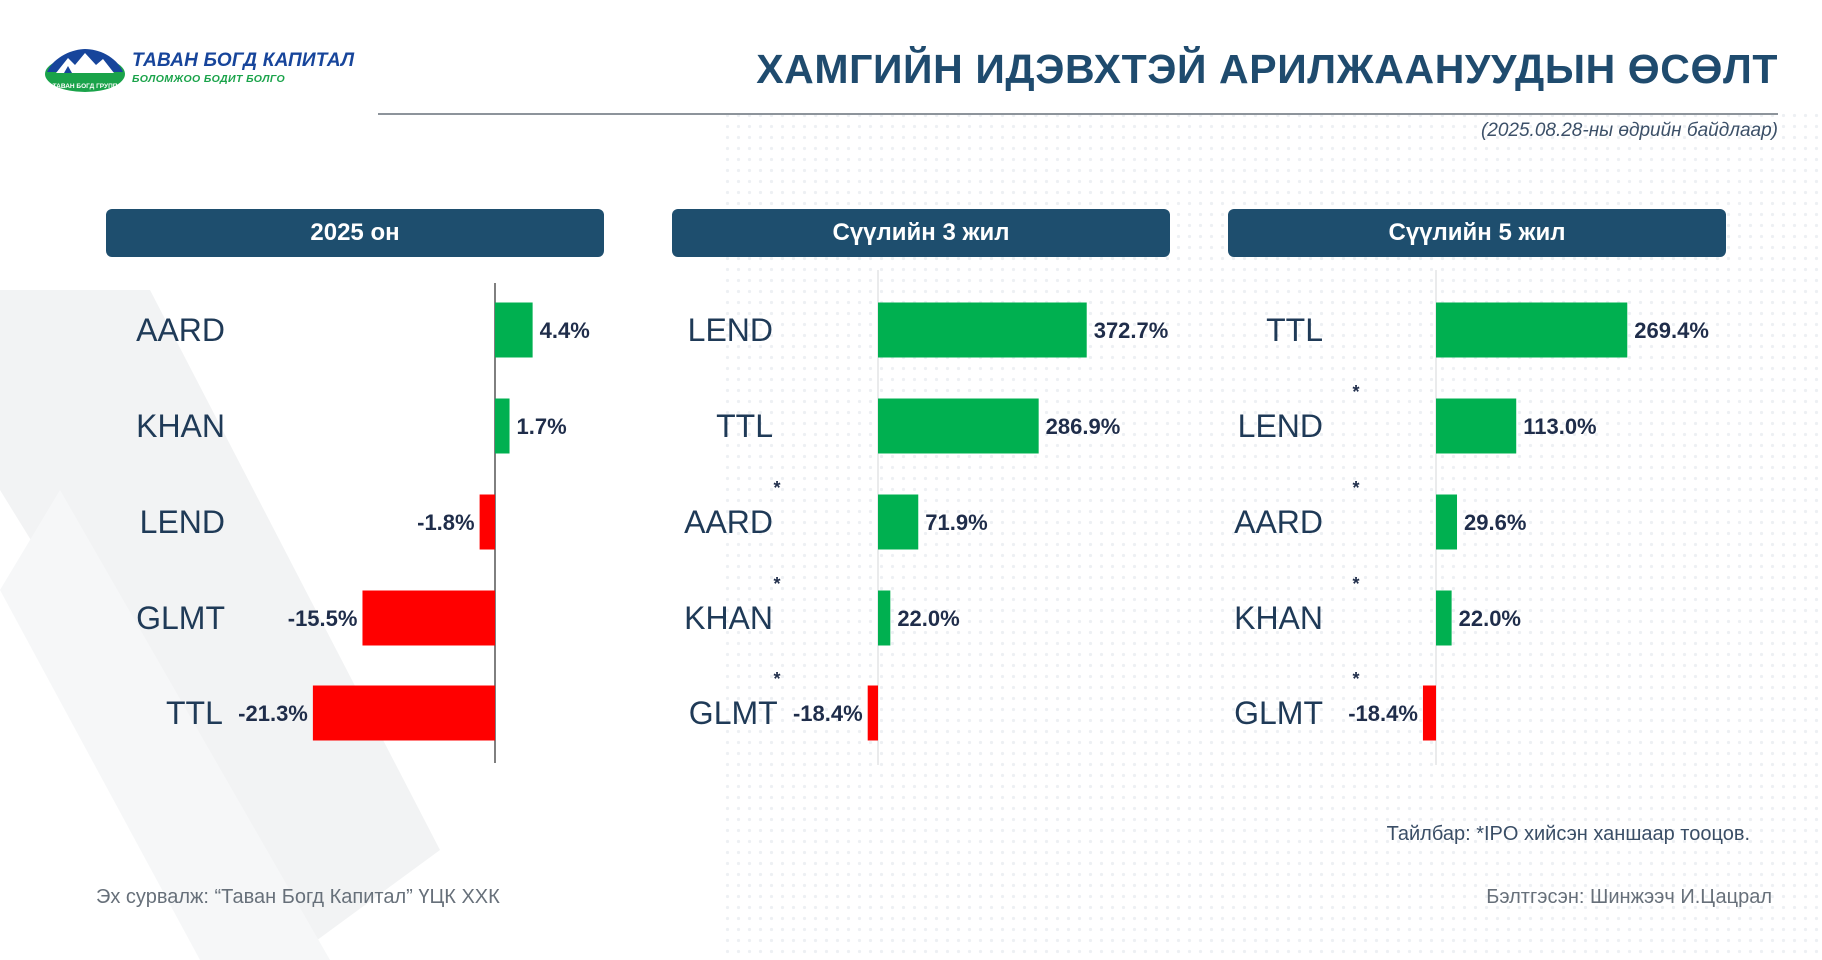 This screenshot has height=960, width=1822. I want to click on panel-header-2025: 2025 он, so click(355, 233).